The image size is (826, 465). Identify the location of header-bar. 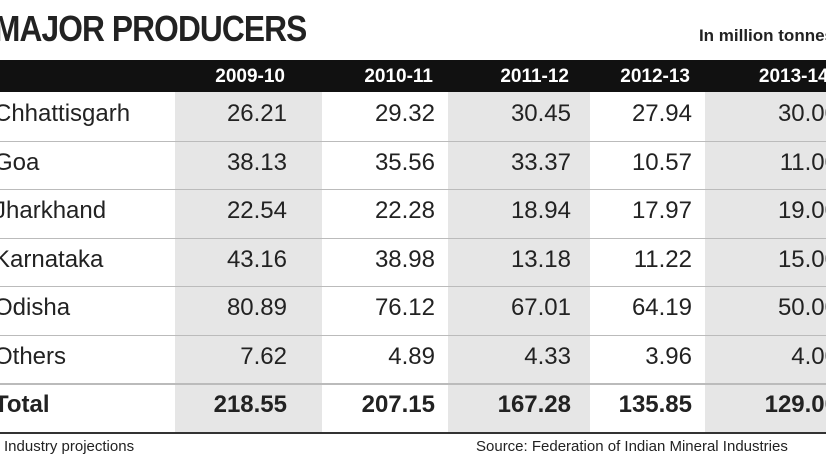
(413, 76).